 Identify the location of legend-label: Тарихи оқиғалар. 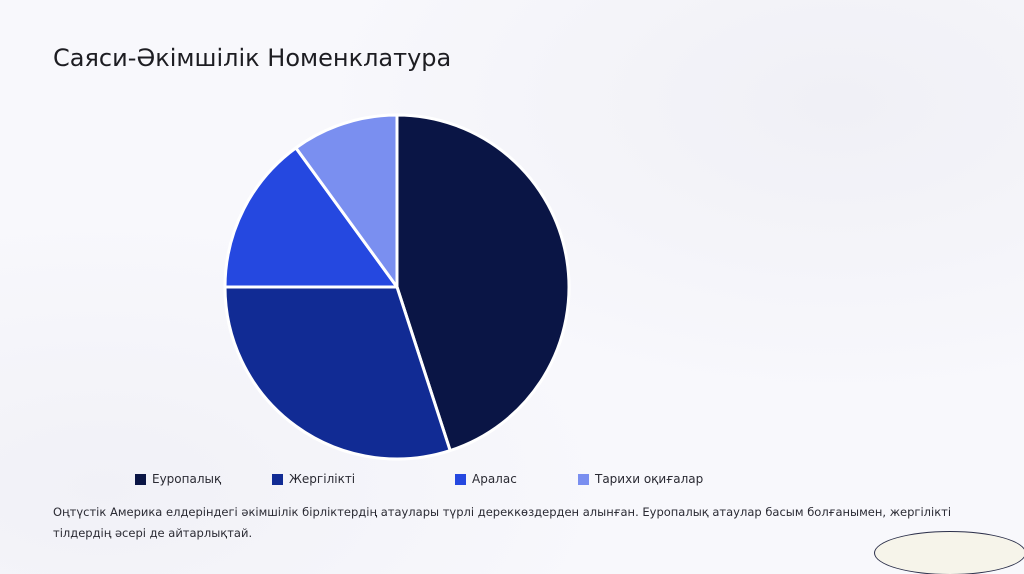
(649, 479).